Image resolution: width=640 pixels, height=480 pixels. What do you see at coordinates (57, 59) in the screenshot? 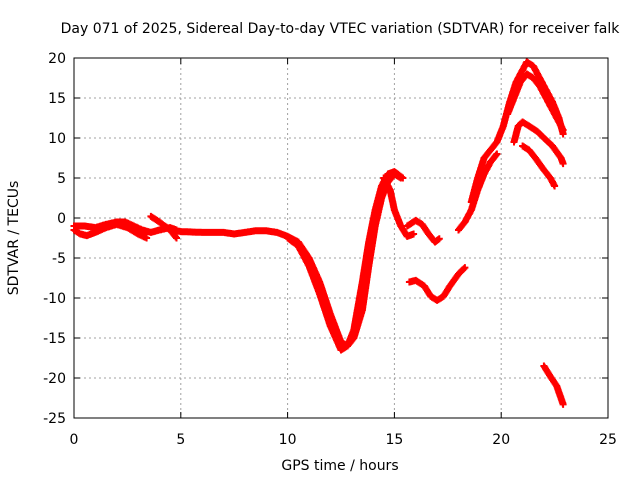
I see `y-tick-label: 20` at bounding box center [57, 59].